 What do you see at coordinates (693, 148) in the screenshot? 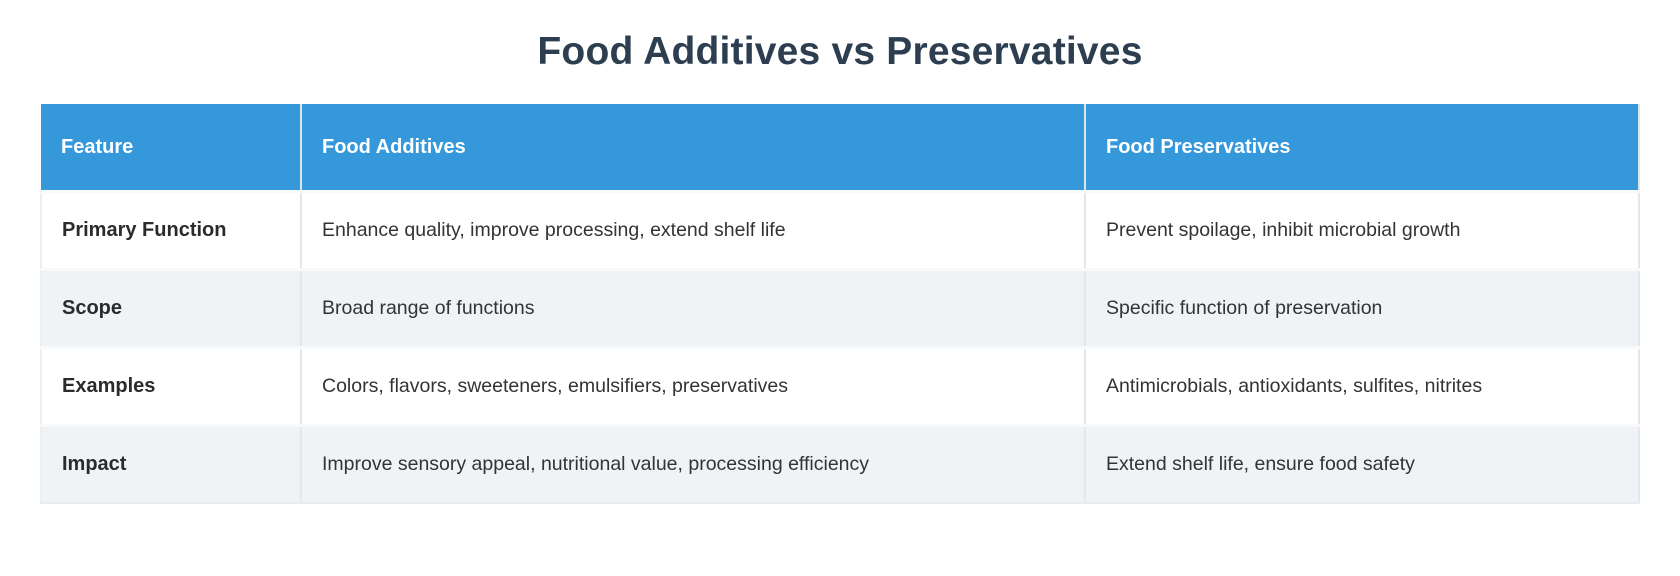
I see `column-header-food-additives: Food Additives` at bounding box center [693, 148].